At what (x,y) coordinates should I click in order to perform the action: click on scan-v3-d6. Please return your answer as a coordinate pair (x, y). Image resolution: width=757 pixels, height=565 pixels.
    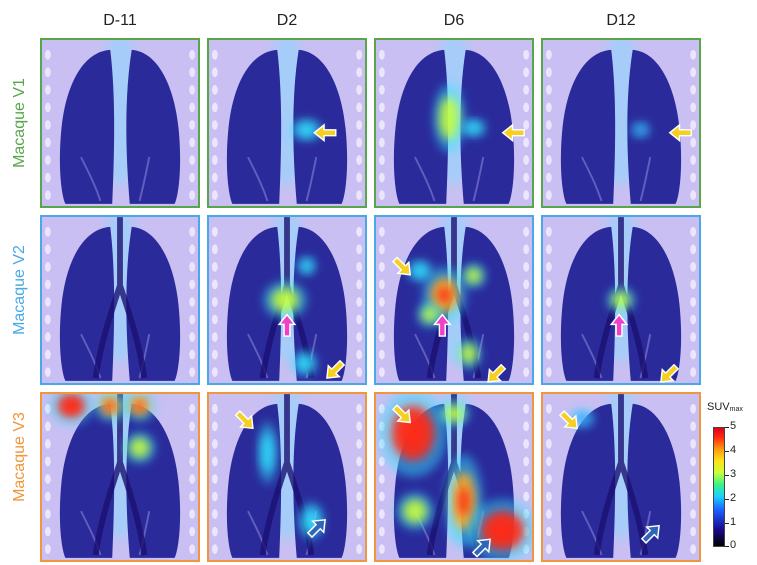
    Looking at the image, I should click on (454, 477).